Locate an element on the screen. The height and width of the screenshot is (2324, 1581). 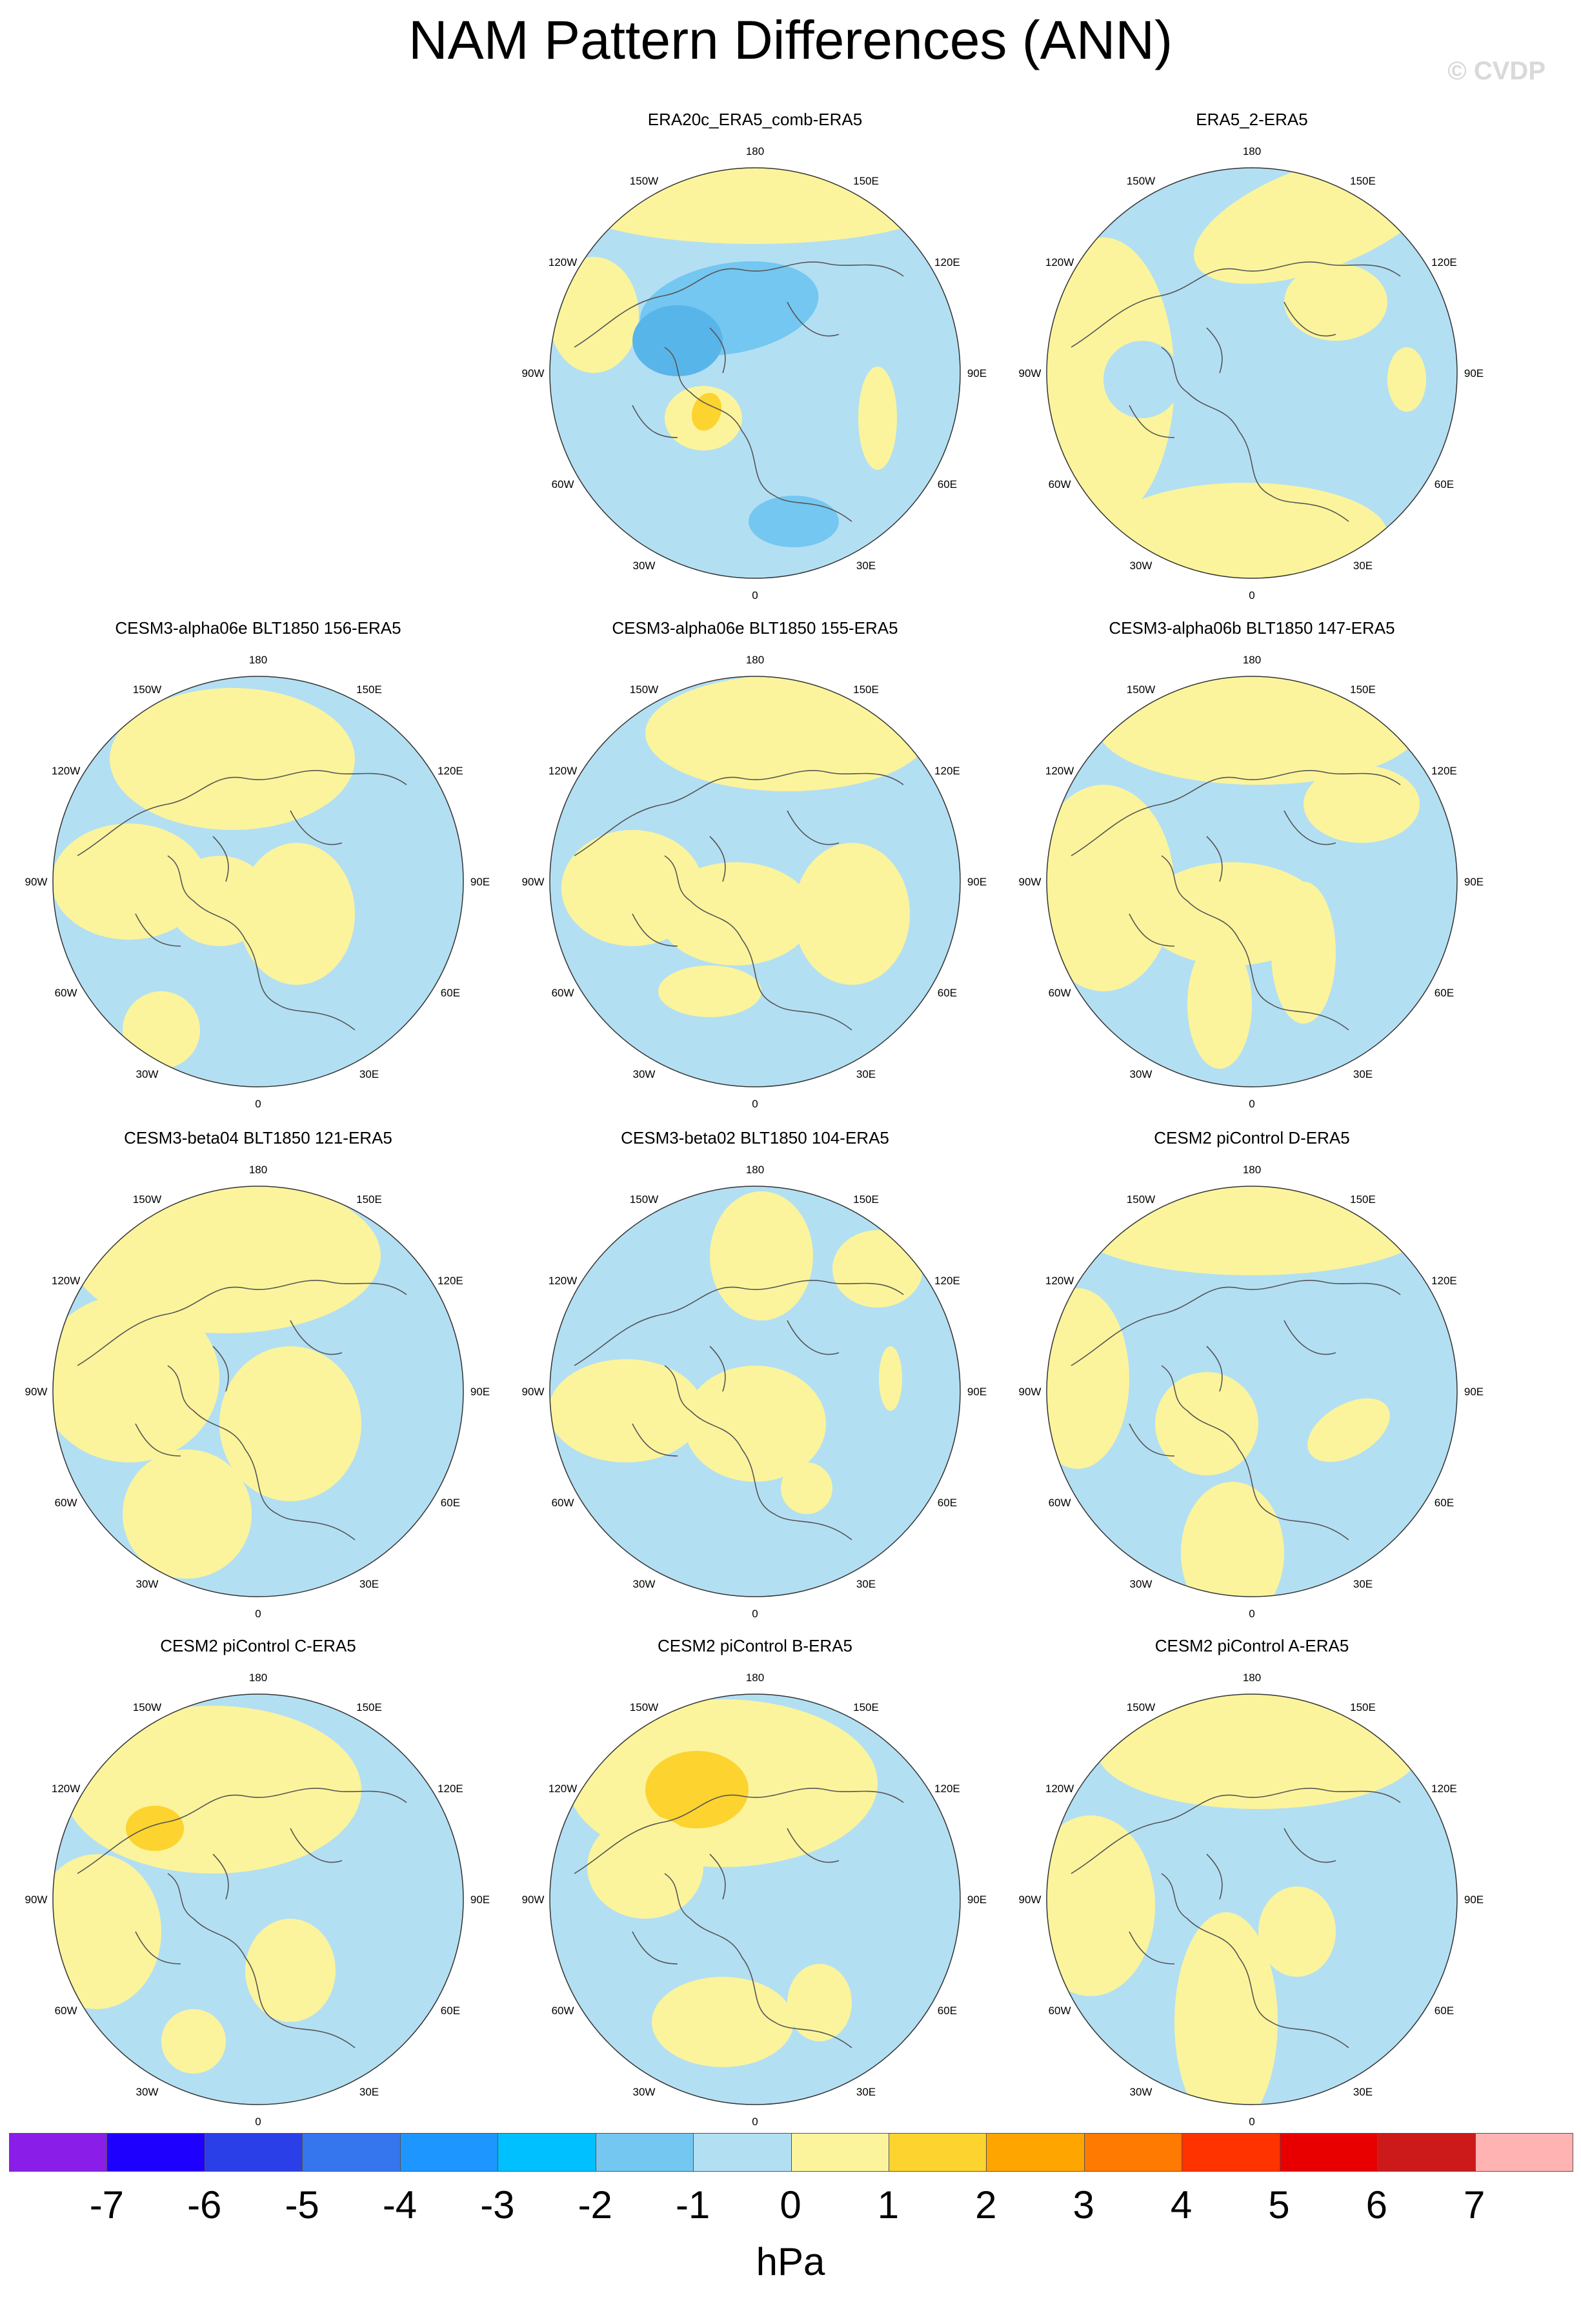
colorbar-tick-label: 0 is located at coordinates (790, 2205).